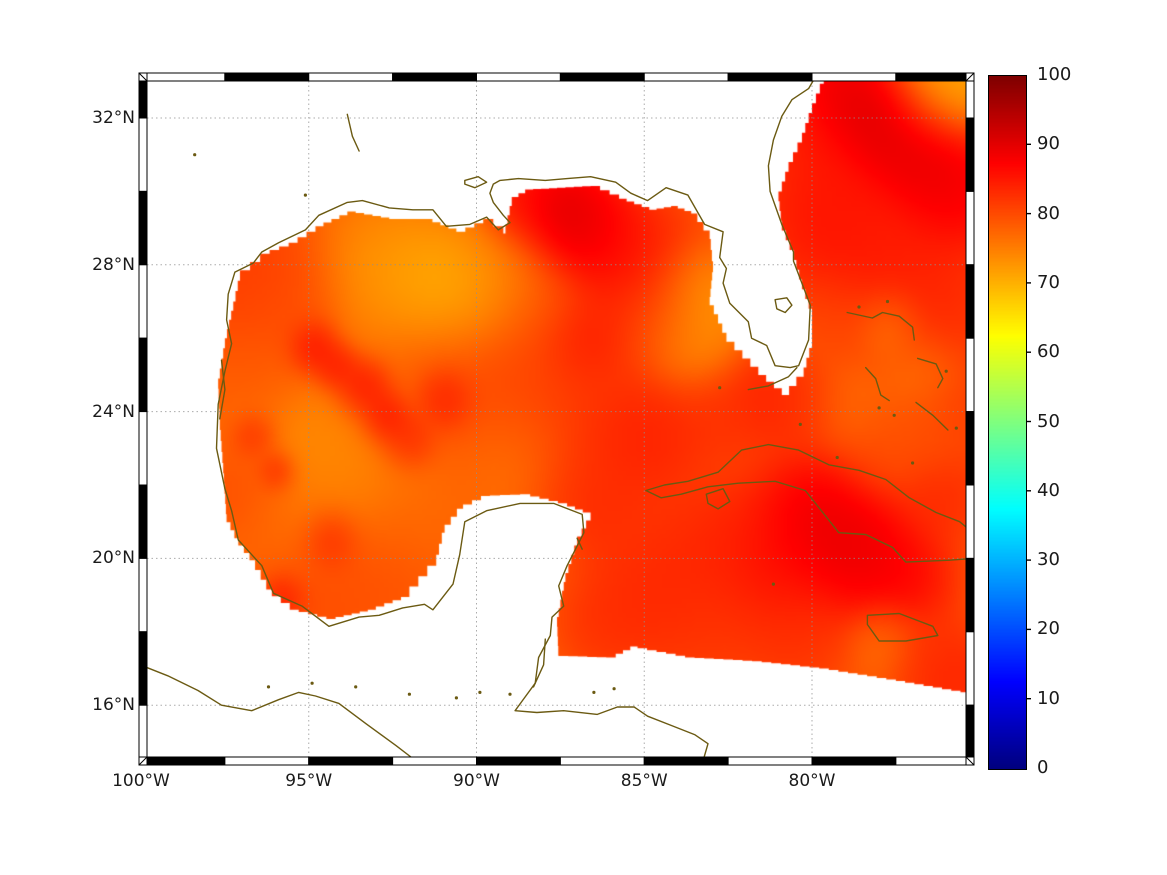 Image resolution: width=1167 pixels, height=875 pixels. Describe the element at coordinates (113, 705) in the screenshot. I see `y-tick-label-16: 16°N` at that location.